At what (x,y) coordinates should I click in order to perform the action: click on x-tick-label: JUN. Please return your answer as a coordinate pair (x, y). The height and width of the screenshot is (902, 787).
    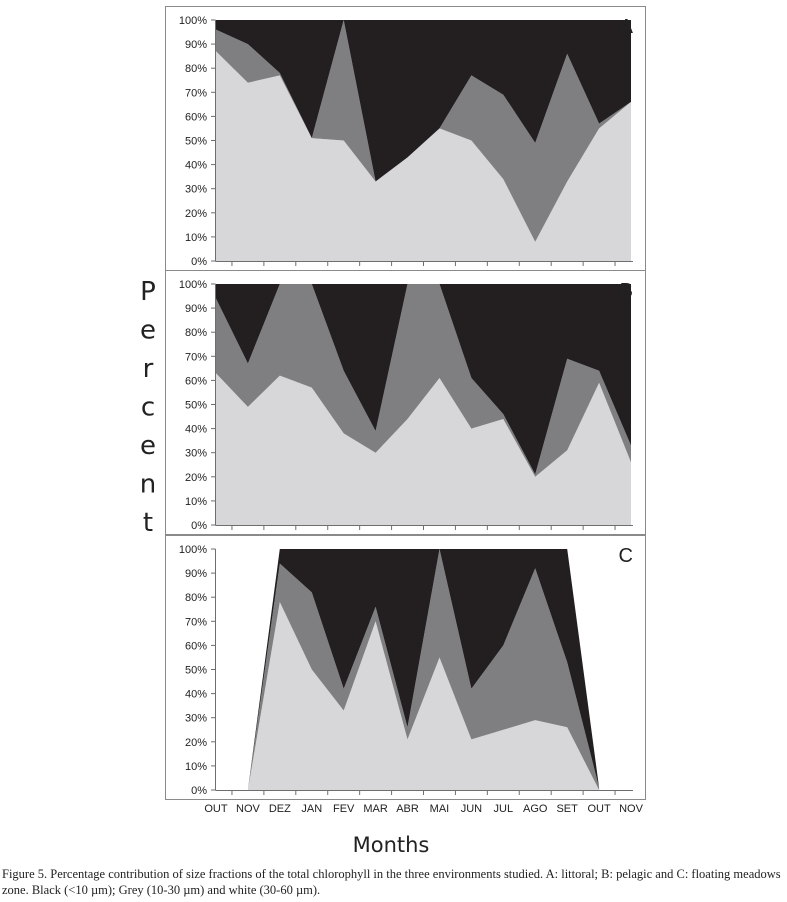
    Looking at the image, I should click on (471, 809).